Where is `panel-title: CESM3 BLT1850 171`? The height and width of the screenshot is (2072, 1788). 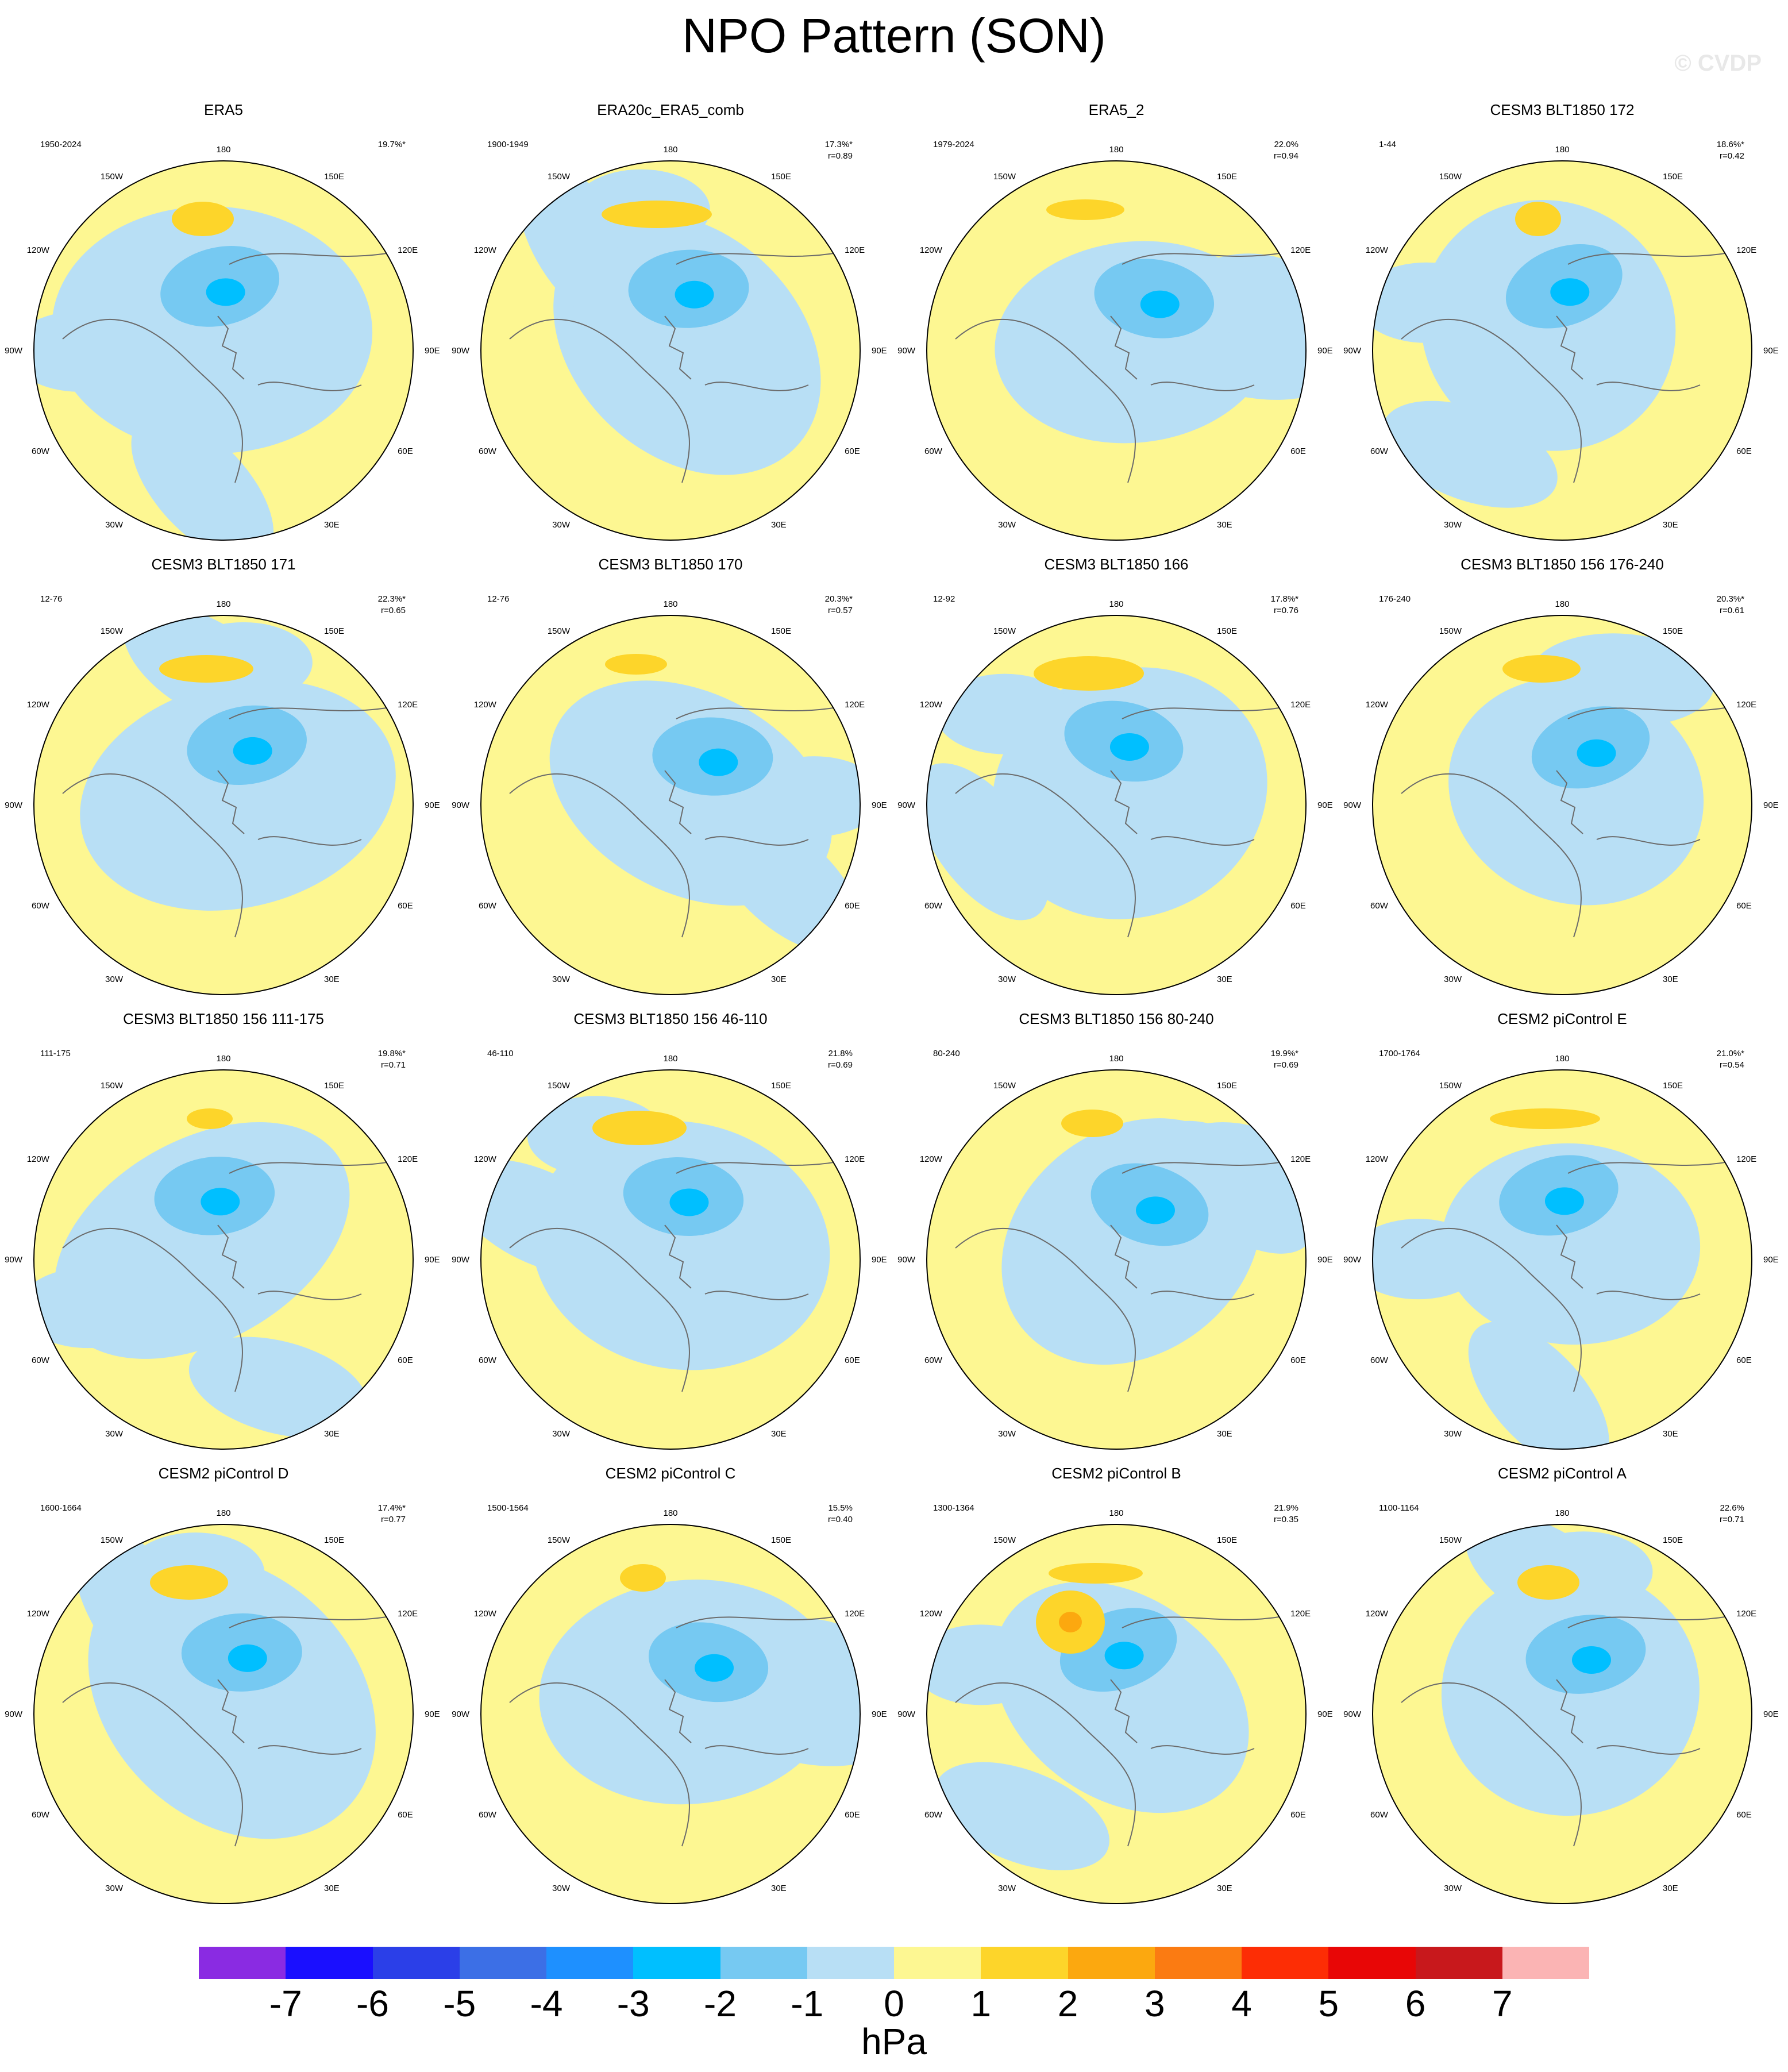 panel-title: CESM3 BLT1850 171 is located at coordinates (223, 564).